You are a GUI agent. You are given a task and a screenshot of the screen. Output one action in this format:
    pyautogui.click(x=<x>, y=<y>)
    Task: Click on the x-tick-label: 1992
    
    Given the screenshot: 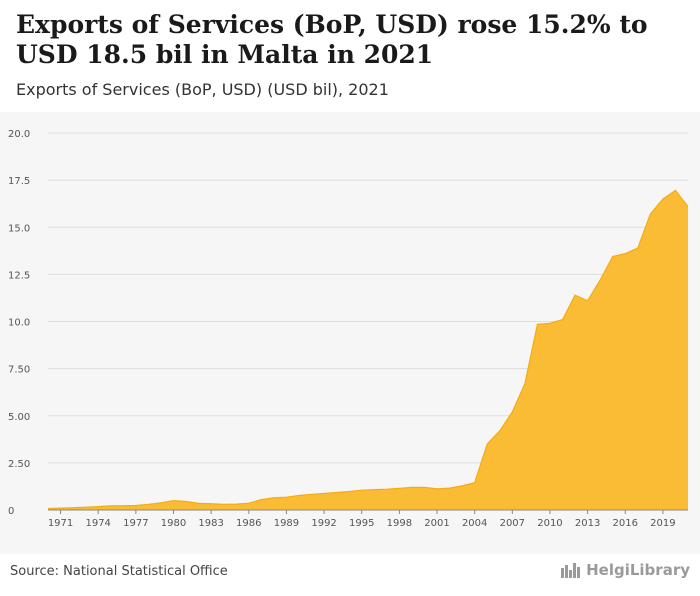 What is the action you would take?
    pyautogui.click(x=323, y=523)
    